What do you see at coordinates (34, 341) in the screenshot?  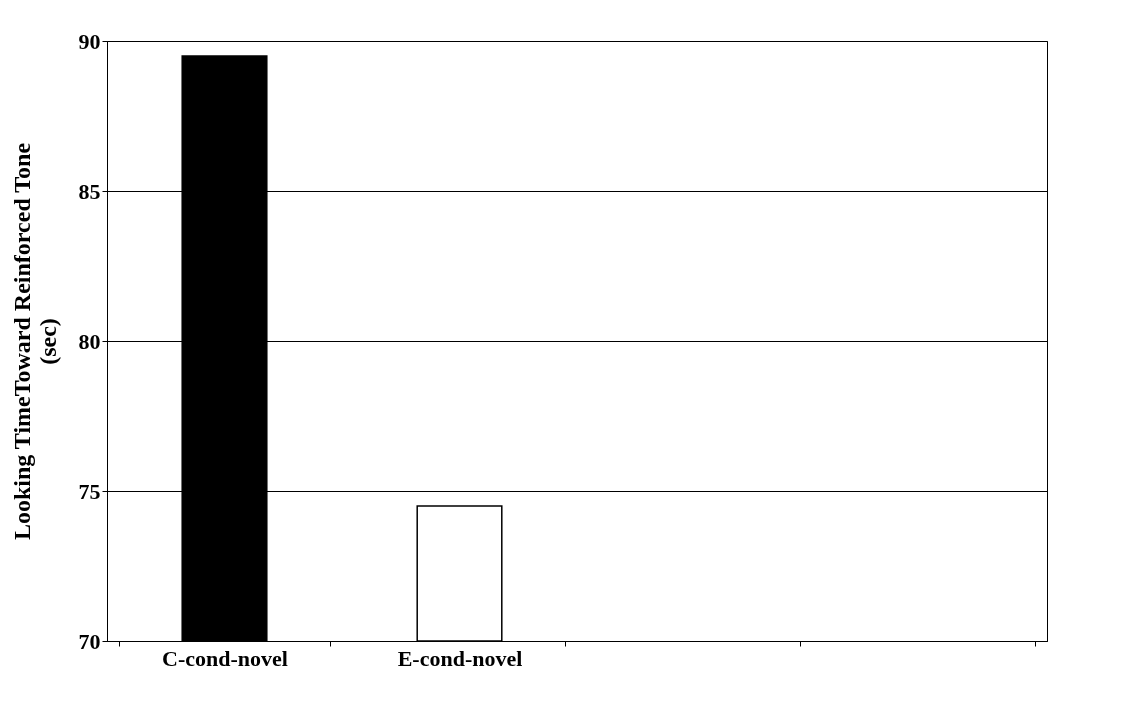 I see `y-axis-title: Looking TimeToward Reinforced Tone (sec)` at bounding box center [34, 341].